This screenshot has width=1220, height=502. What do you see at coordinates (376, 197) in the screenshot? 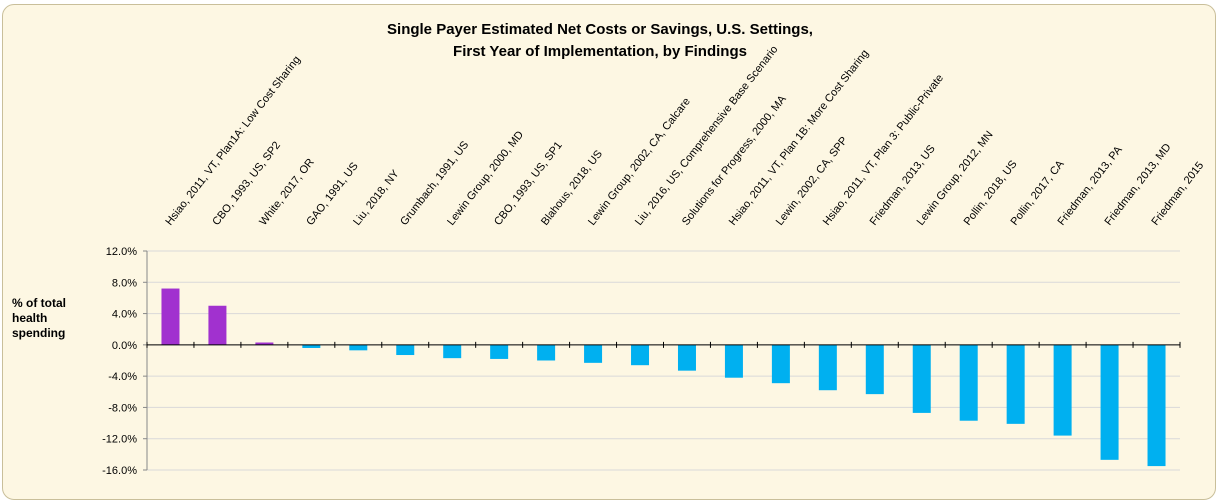
I see `x-tick-label: Liu, 2018, NY` at bounding box center [376, 197].